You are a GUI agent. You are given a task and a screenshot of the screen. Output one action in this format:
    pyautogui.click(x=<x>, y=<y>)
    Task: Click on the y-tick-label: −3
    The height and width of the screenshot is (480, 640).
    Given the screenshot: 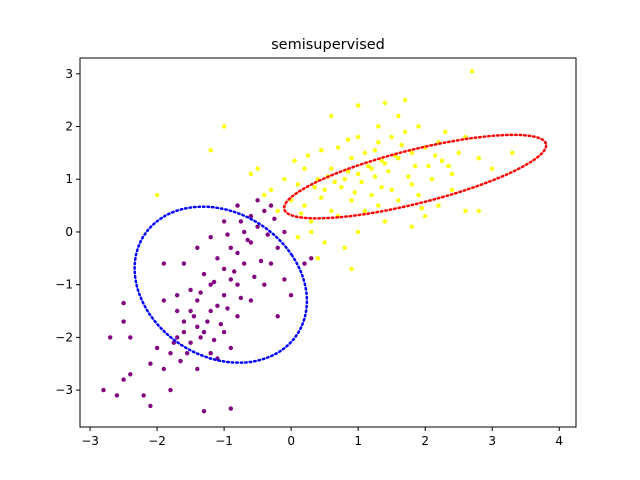 What is the action you would take?
    pyautogui.click(x=64, y=390)
    